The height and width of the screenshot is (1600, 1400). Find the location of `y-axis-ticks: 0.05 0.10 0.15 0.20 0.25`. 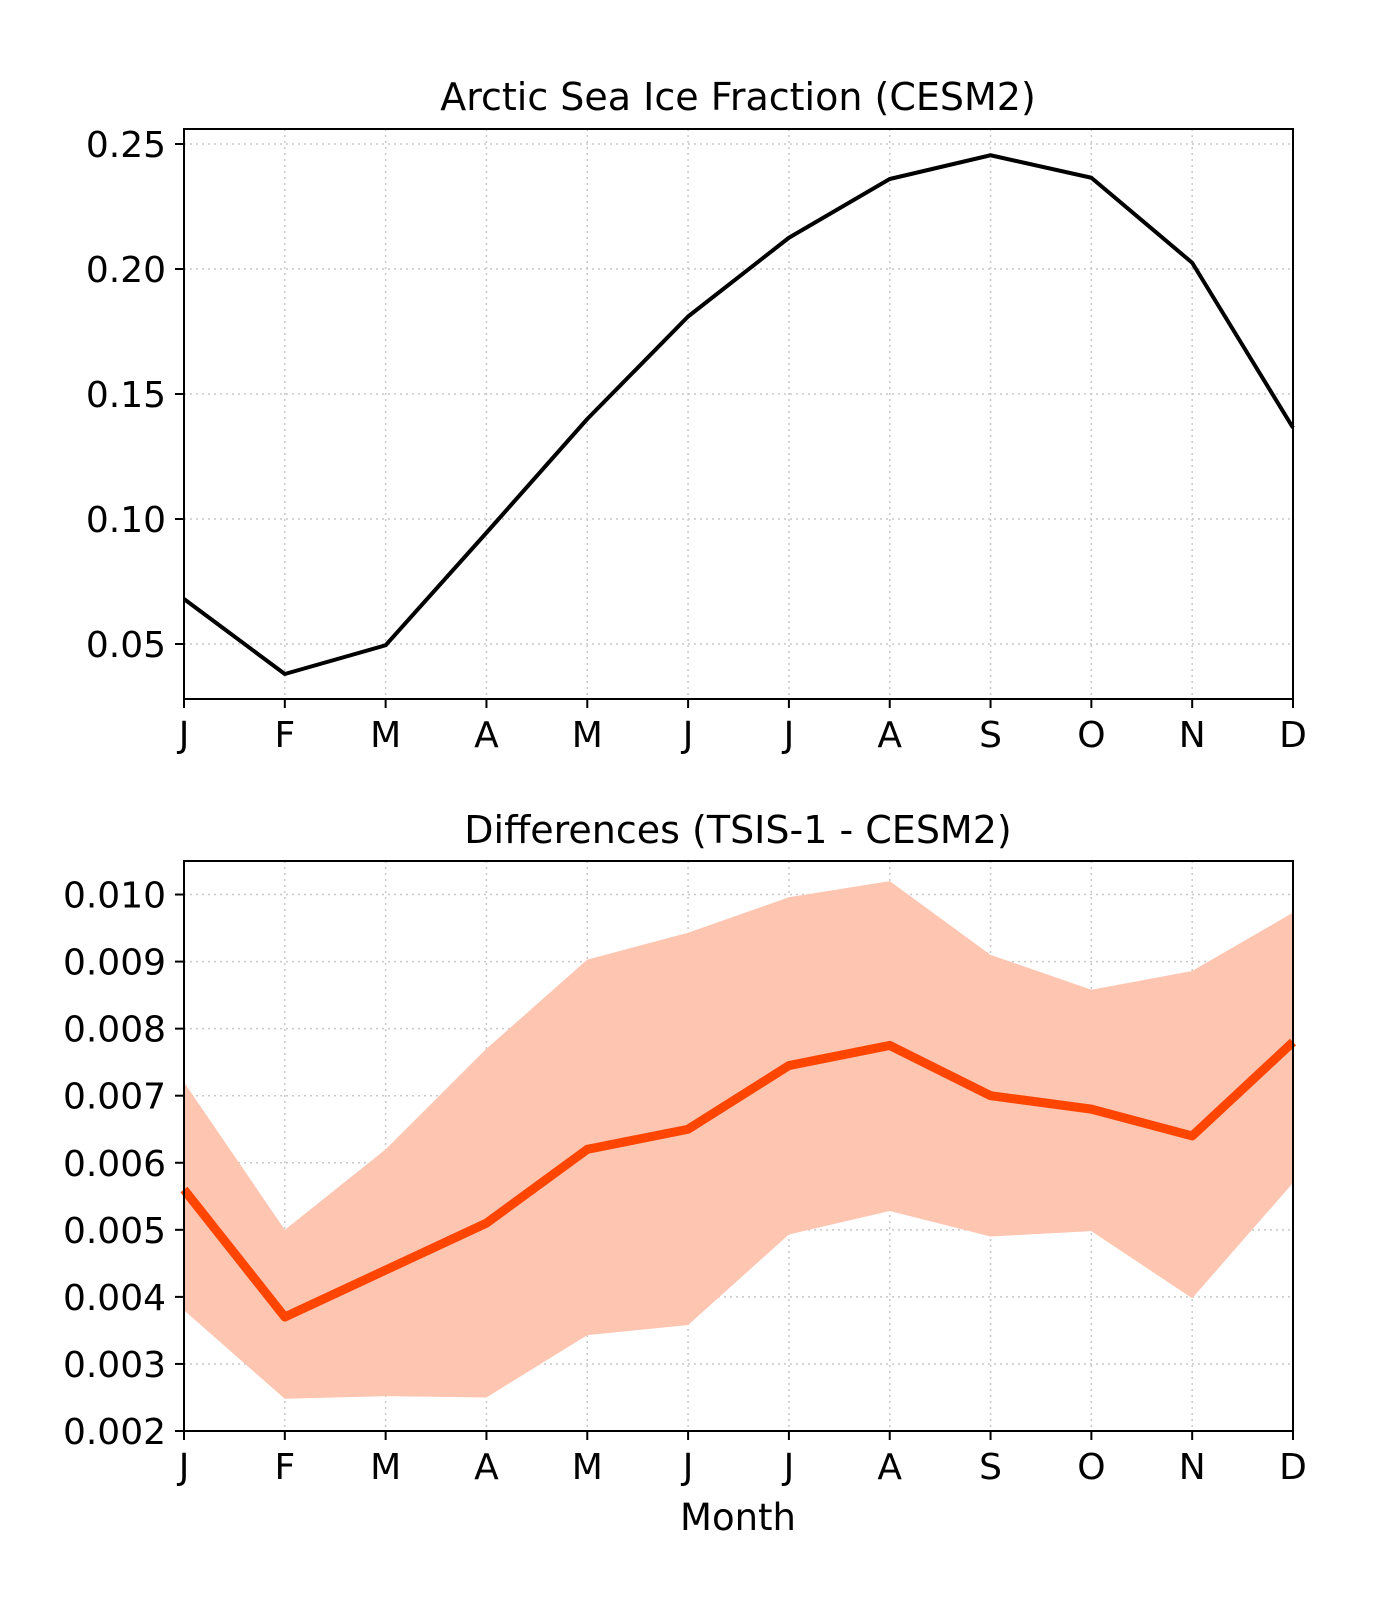

y-axis-ticks: 0.05 0.10 0.15 0.20 0.25 is located at coordinates (135, 395).